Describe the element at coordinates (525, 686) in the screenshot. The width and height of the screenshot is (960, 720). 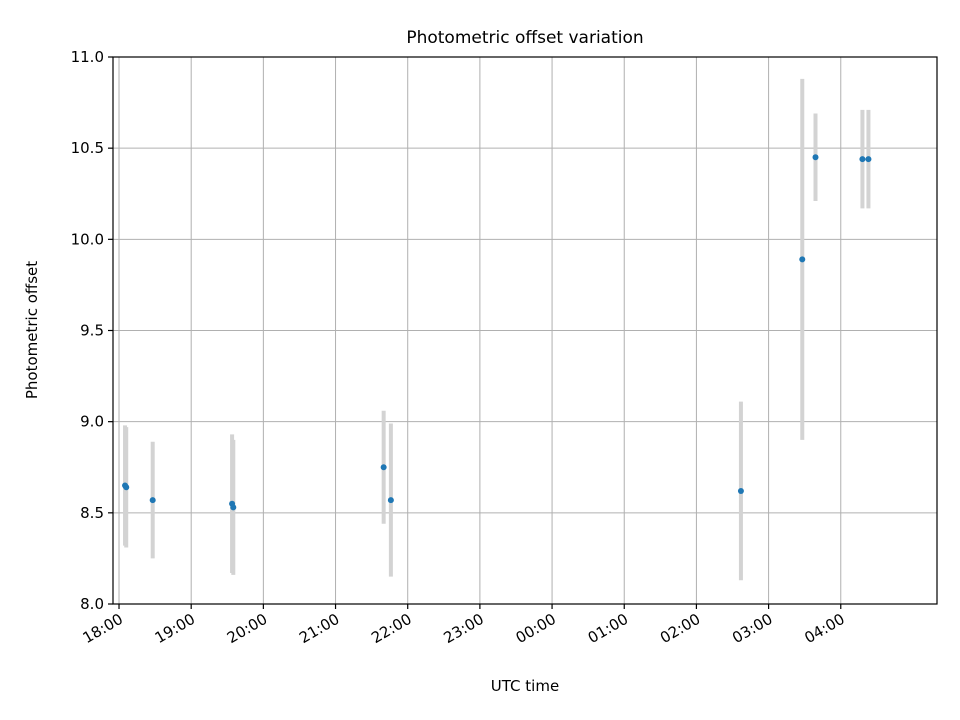
I see `x-axis-label: UTC time` at that location.